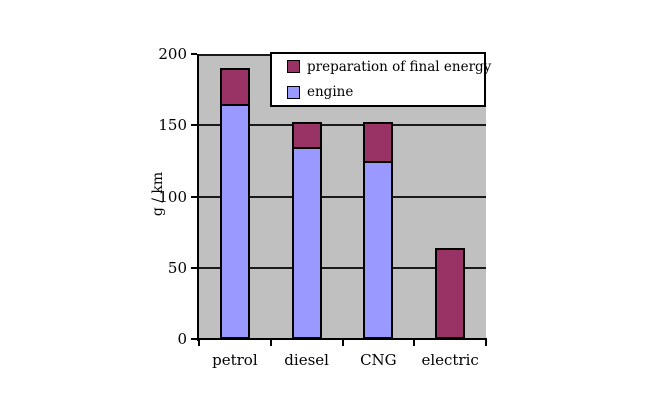 The width and height of the screenshot is (650, 420). What do you see at coordinates (306, 134) in the screenshot?
I see `bar-segment-preparation-diesel` at bounding box center [306, 134].